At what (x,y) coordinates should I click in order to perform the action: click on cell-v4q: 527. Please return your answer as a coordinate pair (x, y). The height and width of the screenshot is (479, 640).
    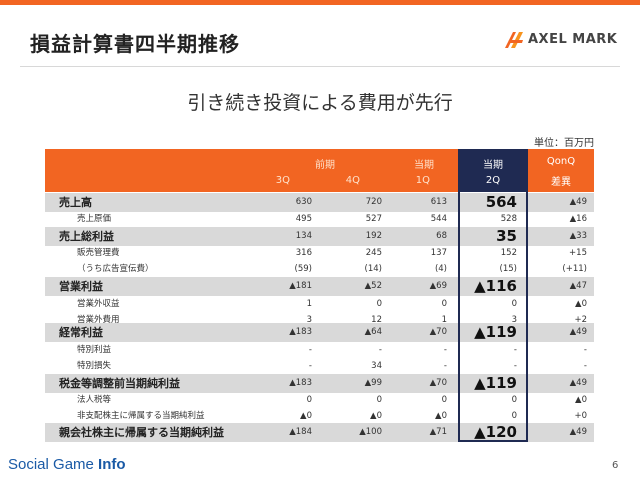
    Looking at the image, I should click on (373, 219).